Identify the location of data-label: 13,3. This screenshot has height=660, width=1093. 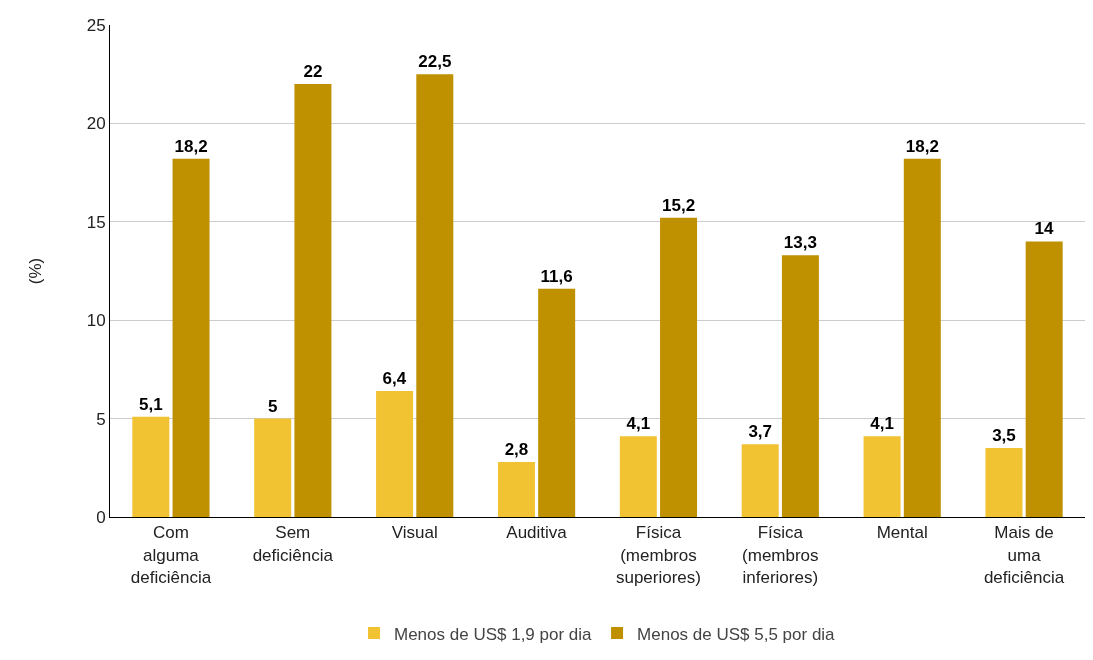
(800, 243).